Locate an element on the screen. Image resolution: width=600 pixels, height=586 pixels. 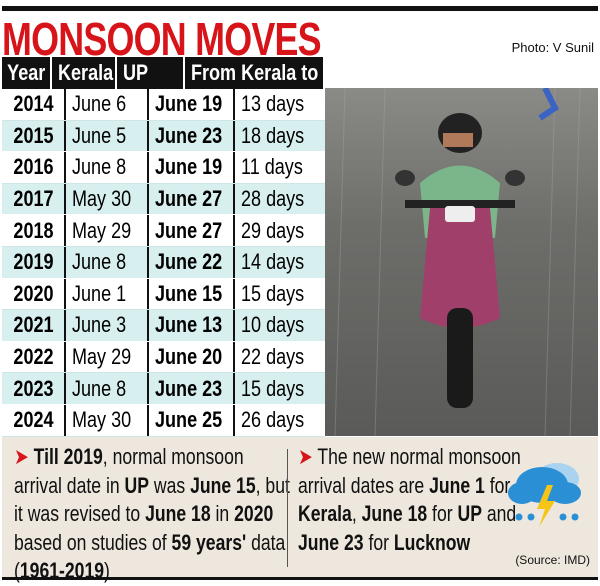
table-row: 2016 June 8 June 19 11 days is located at coordinates (163, 168).